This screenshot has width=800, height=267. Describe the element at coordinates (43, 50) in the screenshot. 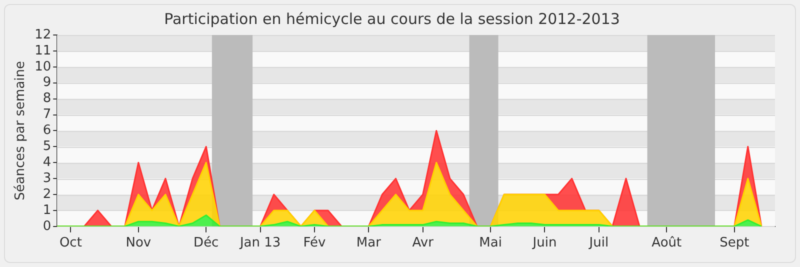

I see `y-tick-label: 11` at that location.